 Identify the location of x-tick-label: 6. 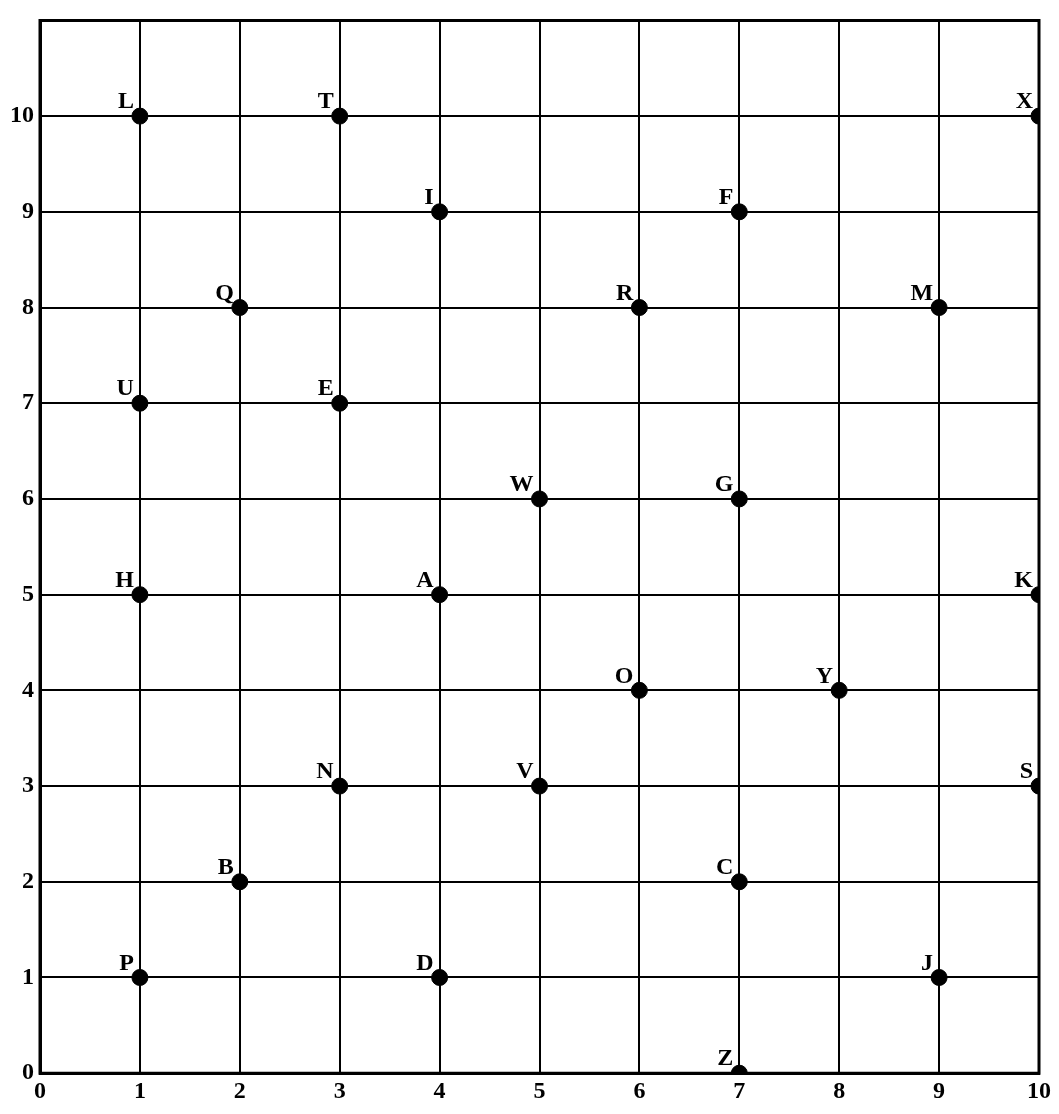
(639, 1089).